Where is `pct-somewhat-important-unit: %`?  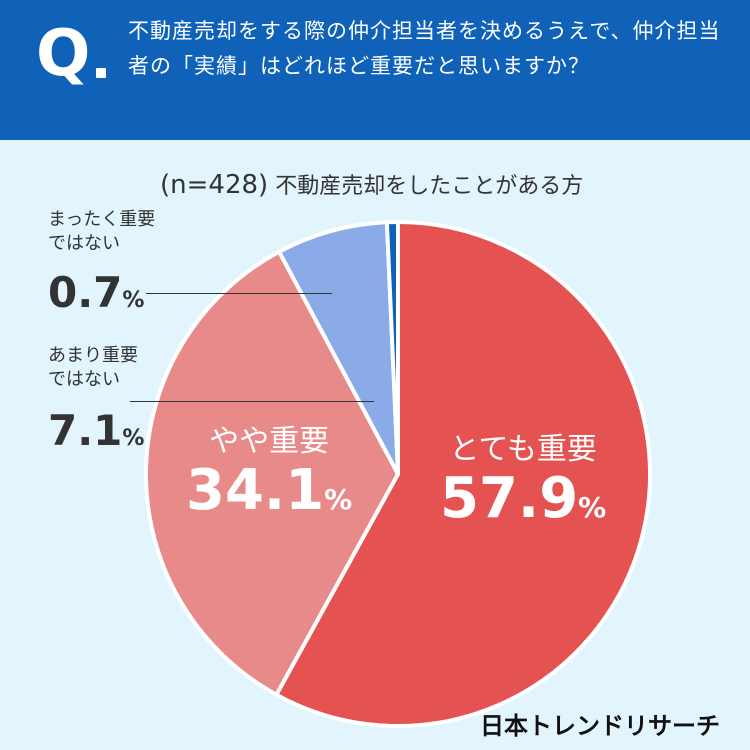 pct-somewhat-important-unit: % is located at coordinates (338, 499).